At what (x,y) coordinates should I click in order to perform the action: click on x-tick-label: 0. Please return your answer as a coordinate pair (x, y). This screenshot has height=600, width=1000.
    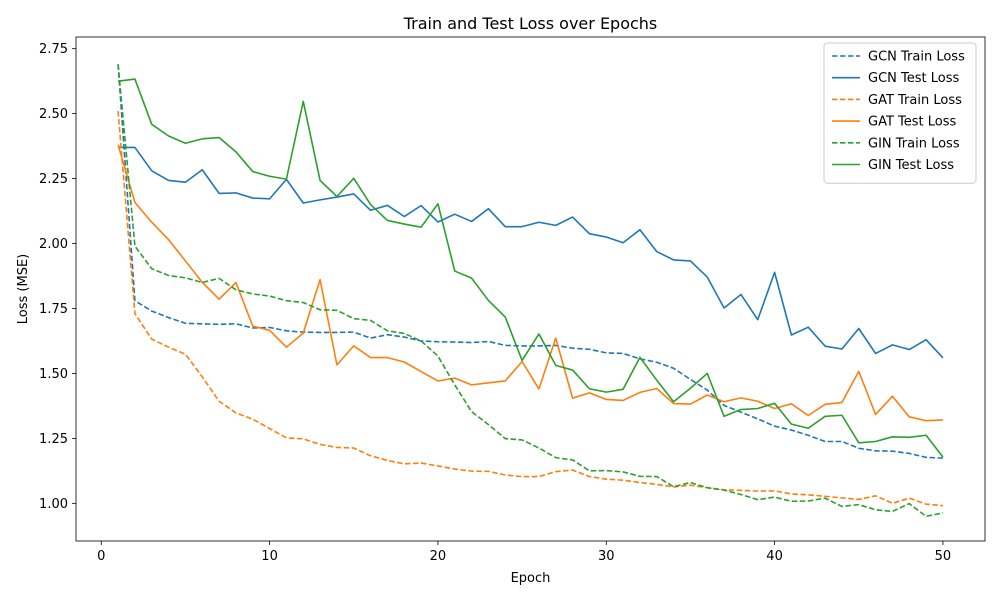
    Looking at the image, I should click on (101, 556).